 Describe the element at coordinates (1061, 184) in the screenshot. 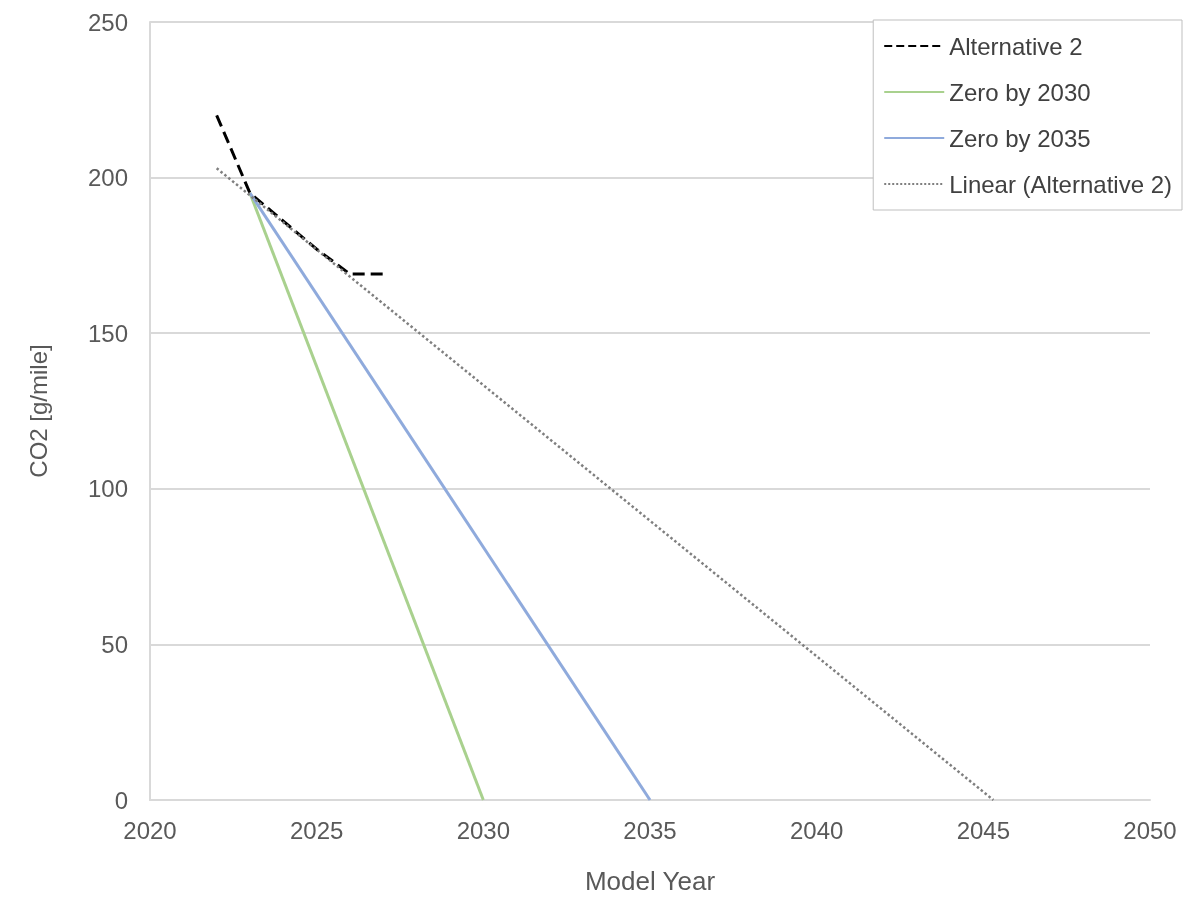

I see `legend-label: Linear (Alternative 2)` at that location.